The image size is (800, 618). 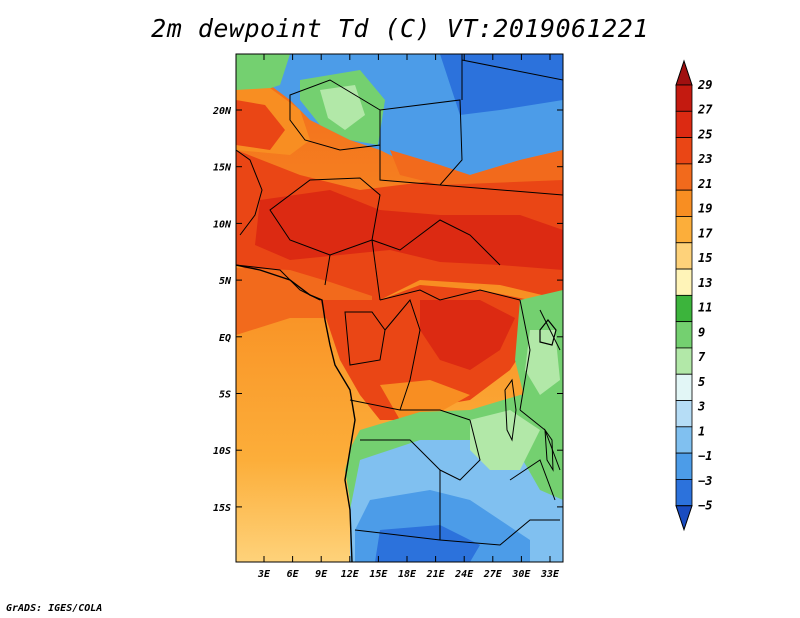 I want to click on colorbar-label: 25, so click(x=704, y=134).